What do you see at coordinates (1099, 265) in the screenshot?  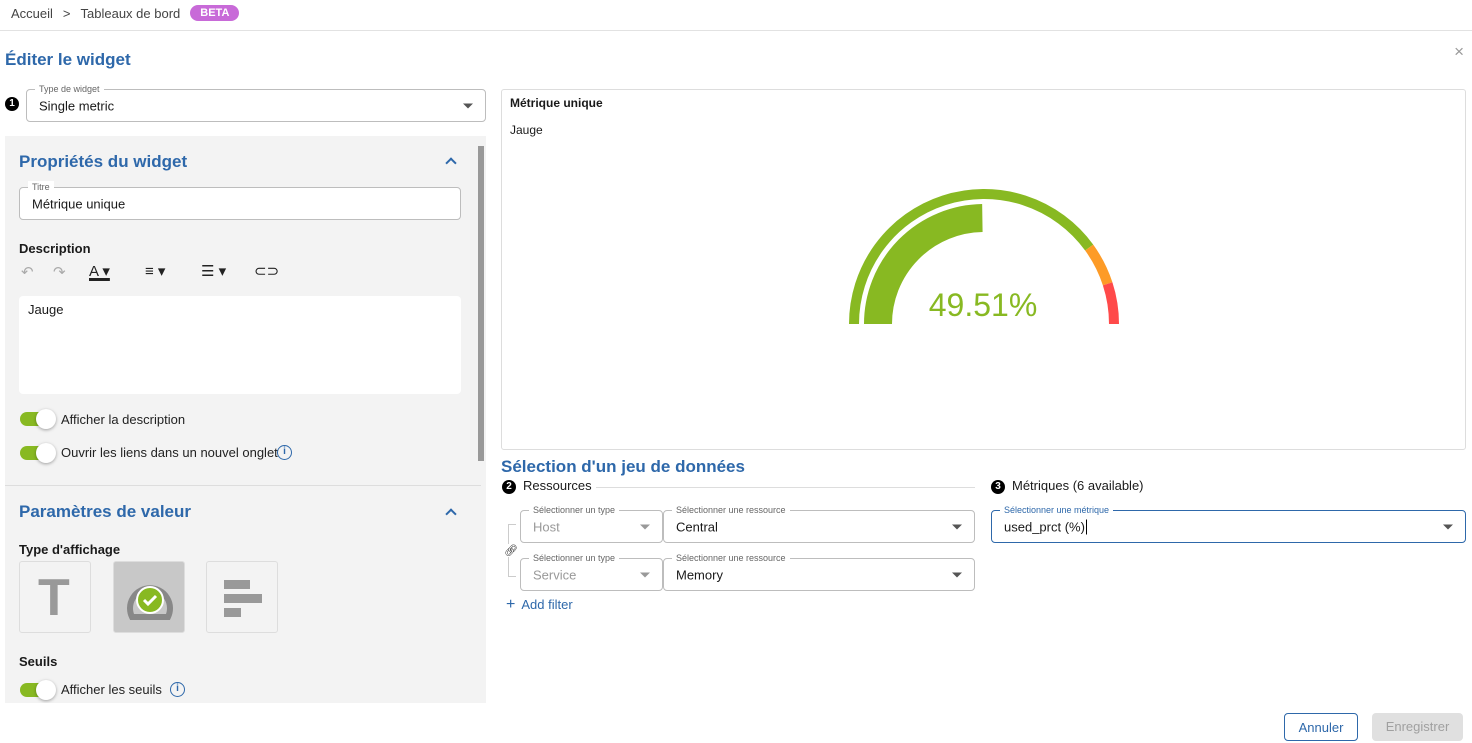 I see `gauge-threshold-warning` at bounding box center [1099, 265].